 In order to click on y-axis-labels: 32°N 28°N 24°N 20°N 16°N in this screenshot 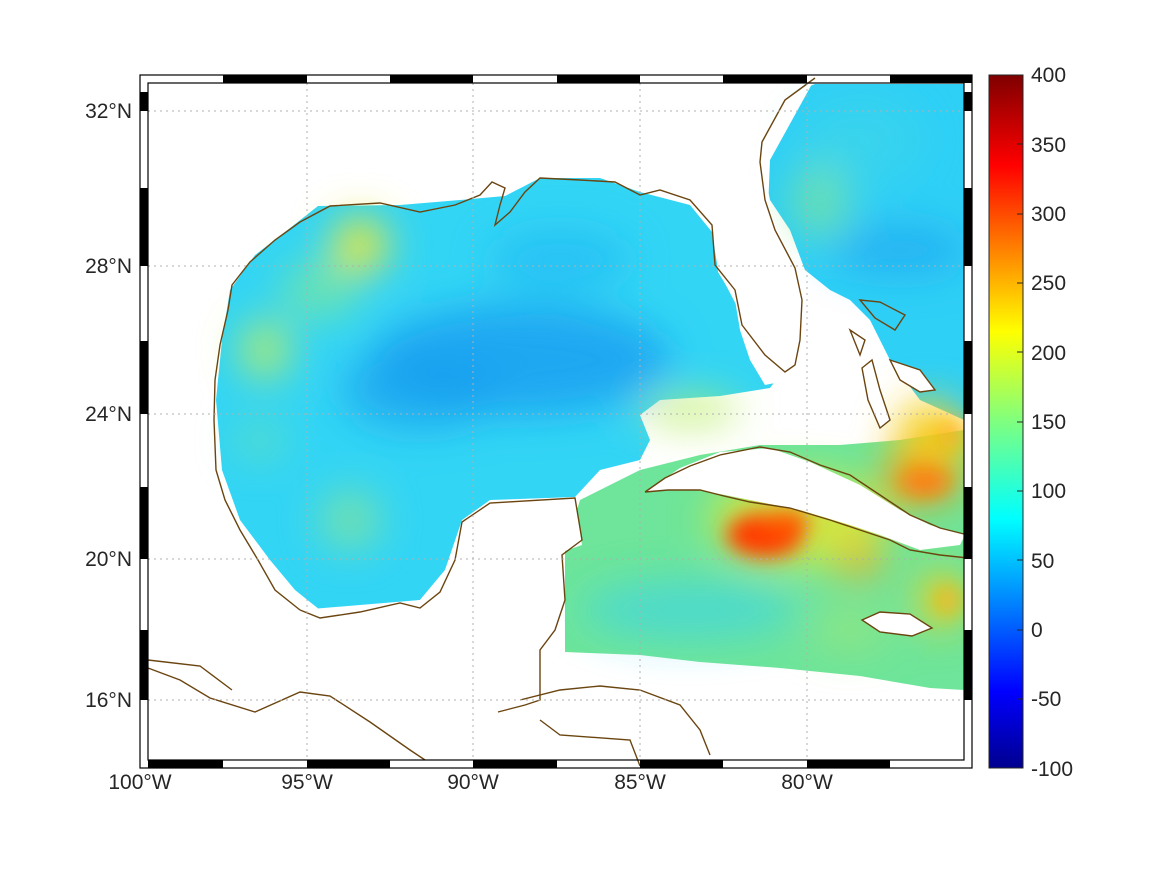, I will do `click(108, 406)`.